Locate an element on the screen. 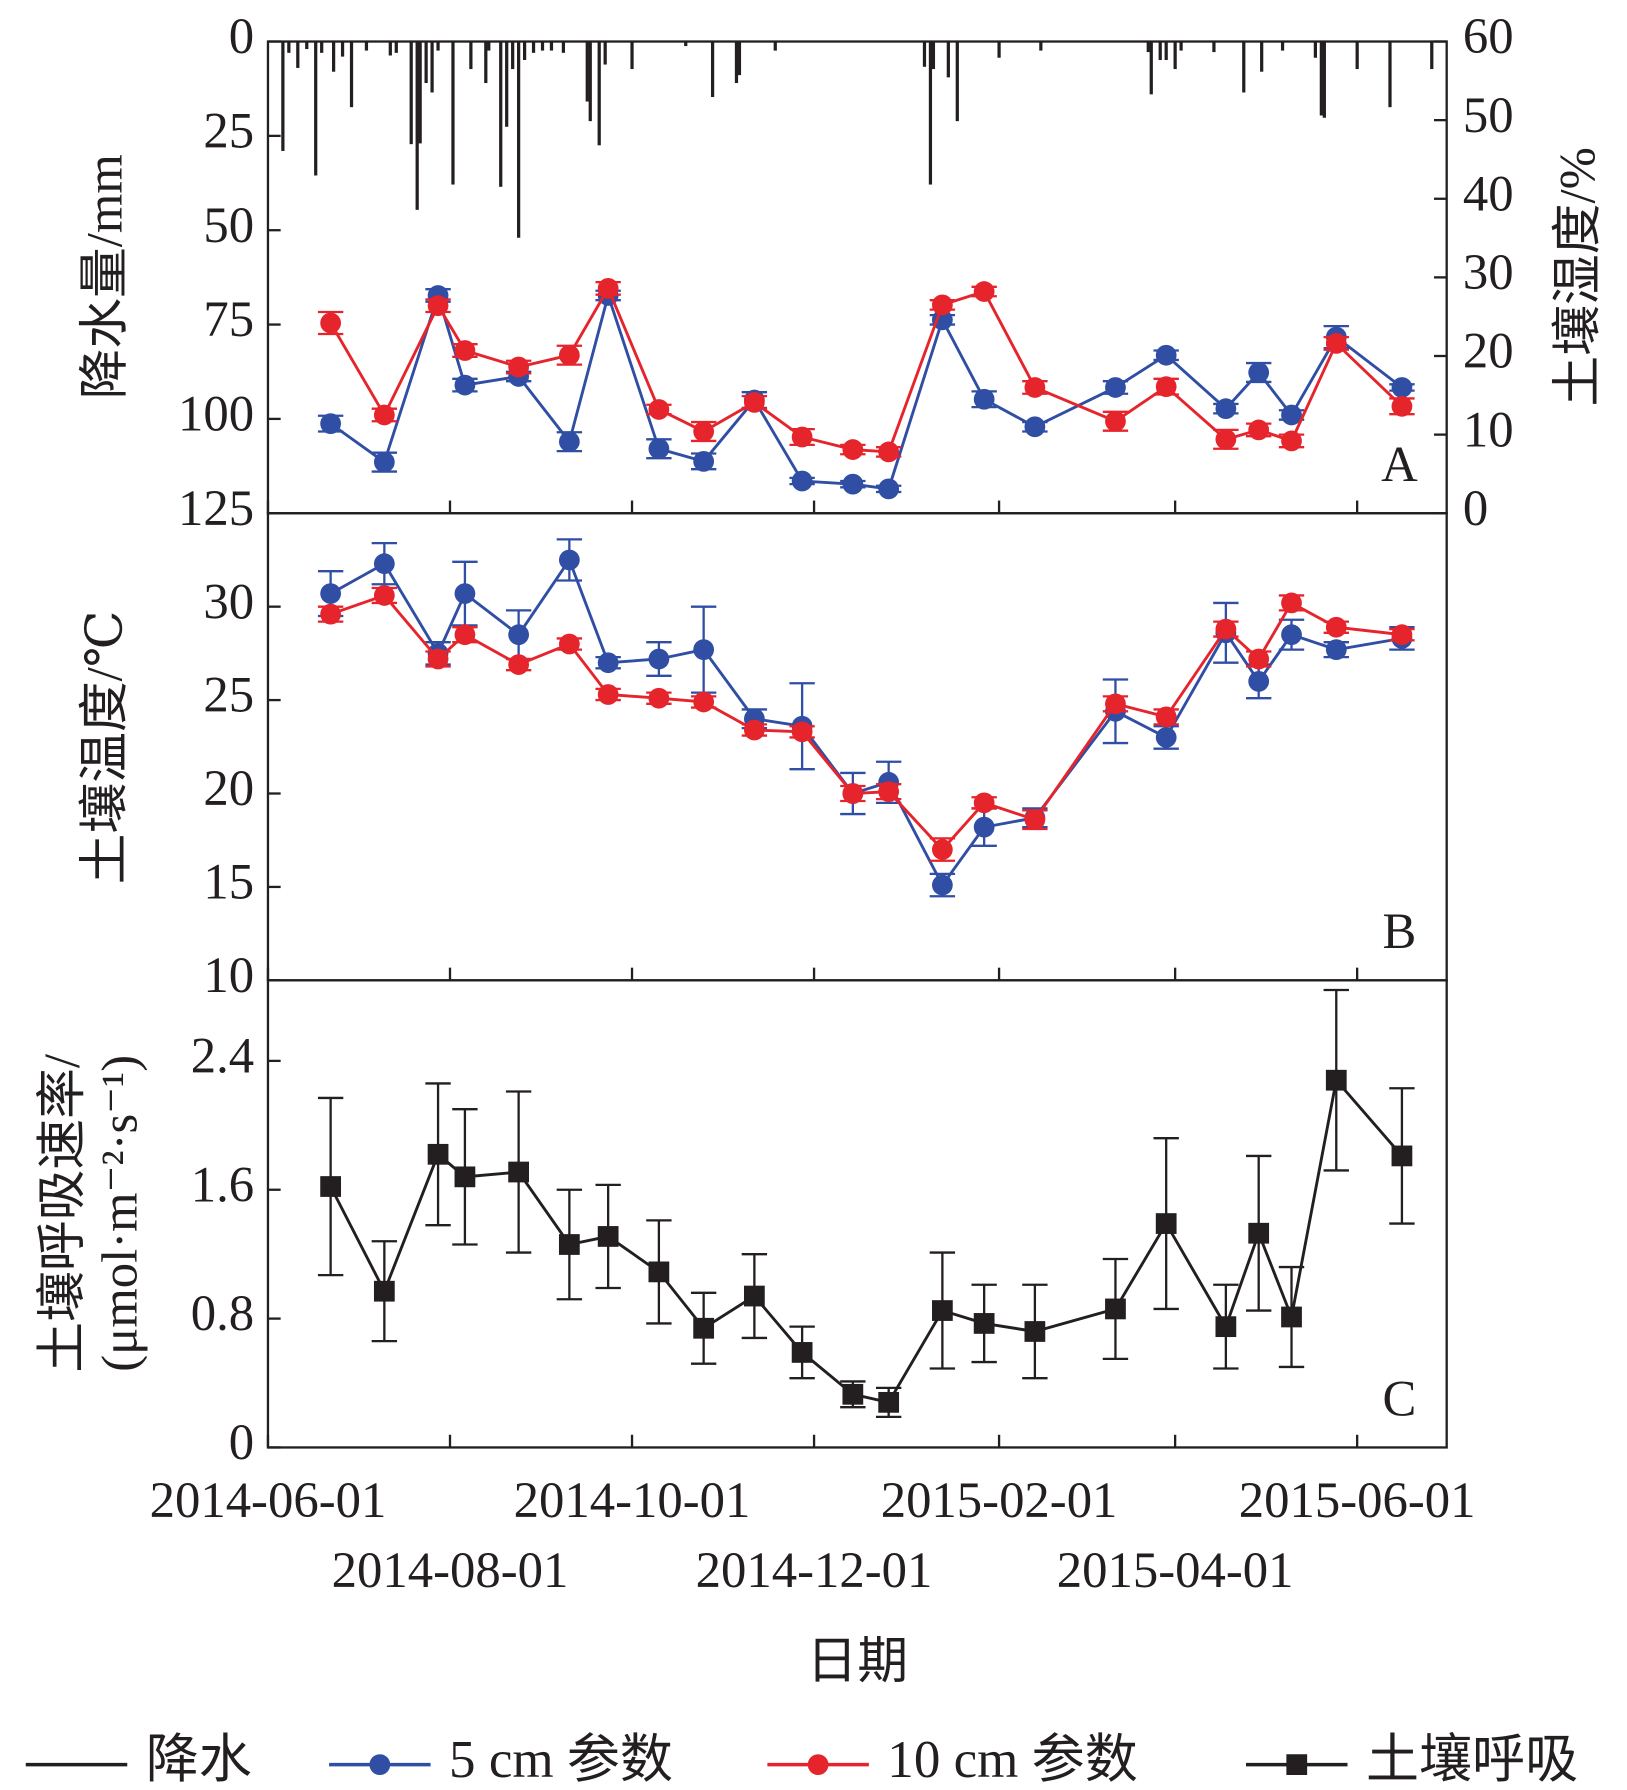  legend-label: 土壤呼吸 is located at coordinates (1472, 1760).